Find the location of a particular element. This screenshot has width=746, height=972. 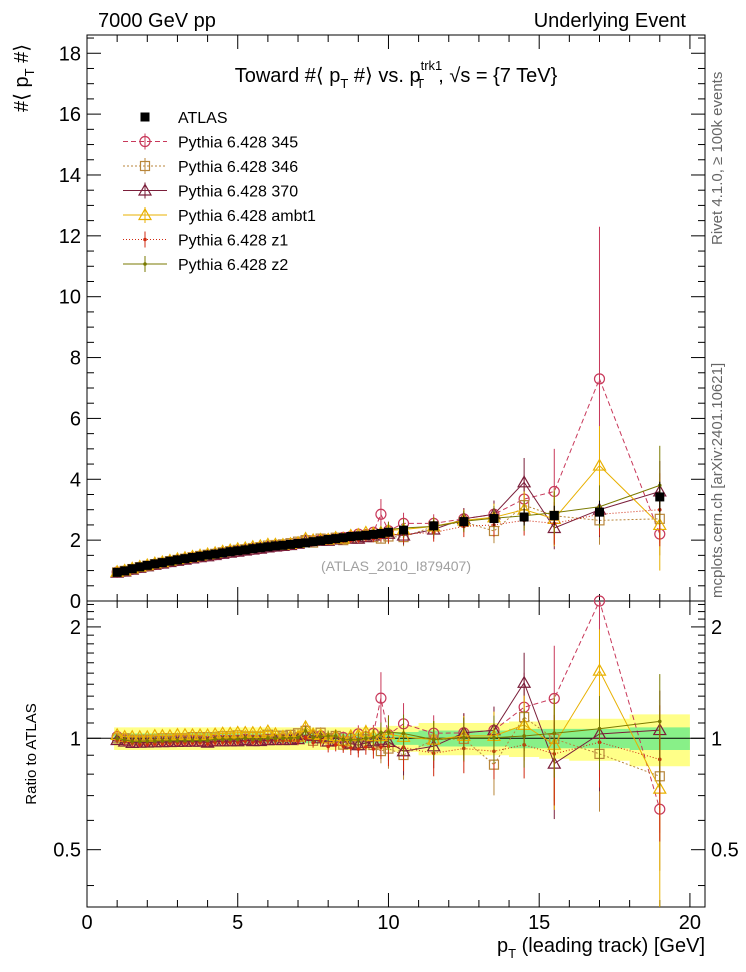

x-tick-label: 15 is located at coordinates (539, 923).